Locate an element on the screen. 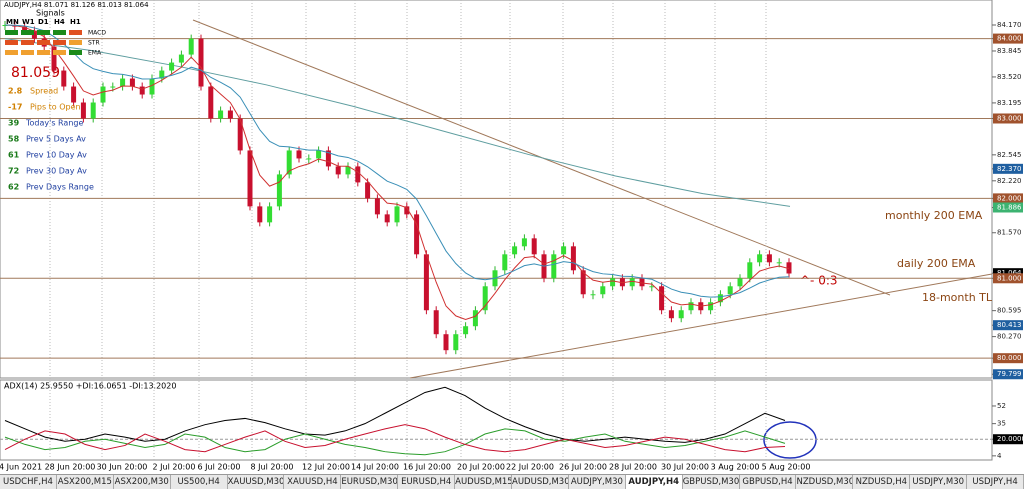  price-label: 81.570 is located at coordinates (1009, 233).